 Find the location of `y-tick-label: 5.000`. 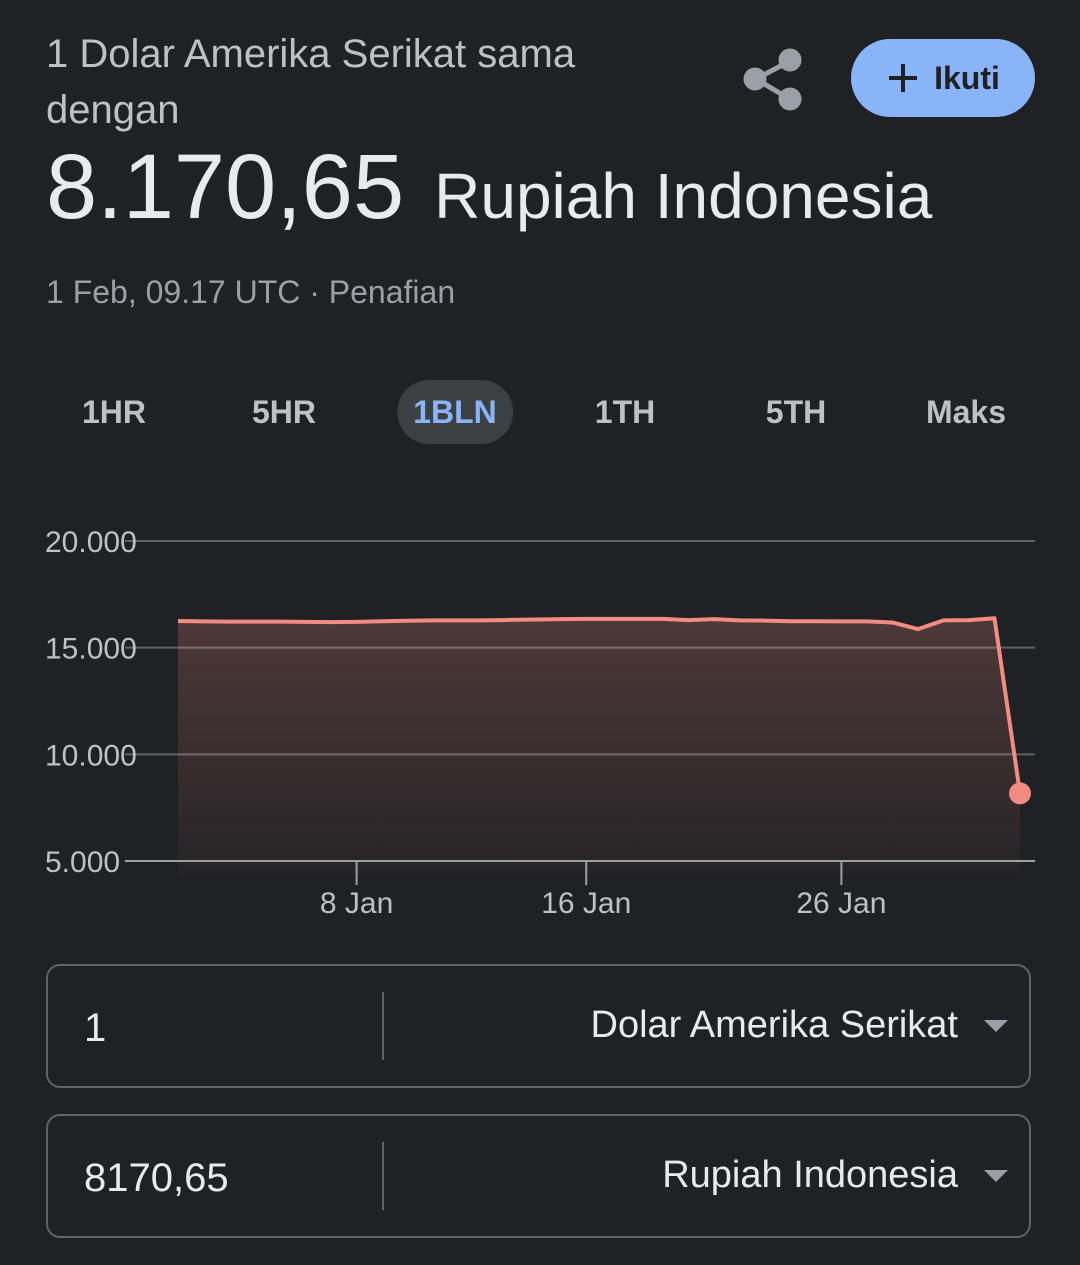

y-tick-label: 5.000 is located at coordinates (82, 862).